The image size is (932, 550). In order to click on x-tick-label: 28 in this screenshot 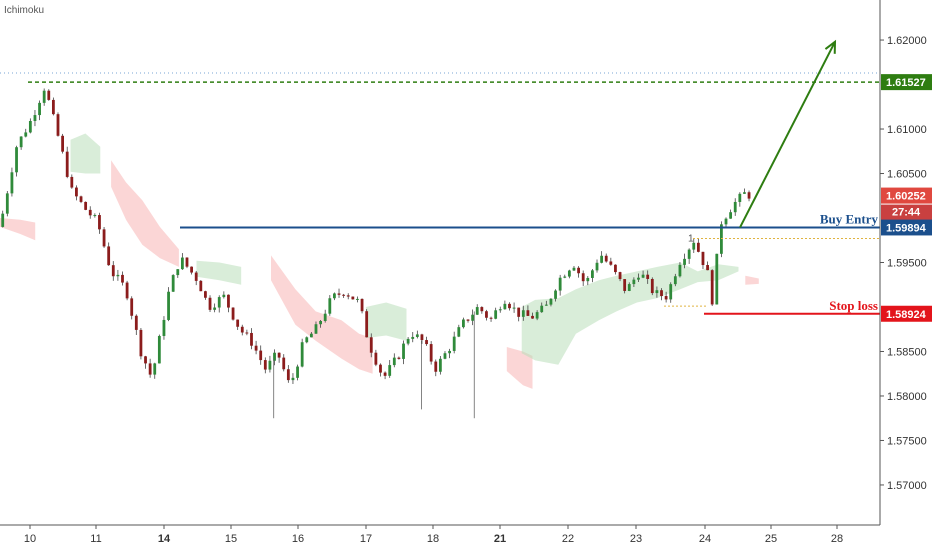, I will do `click(837, 539)`.